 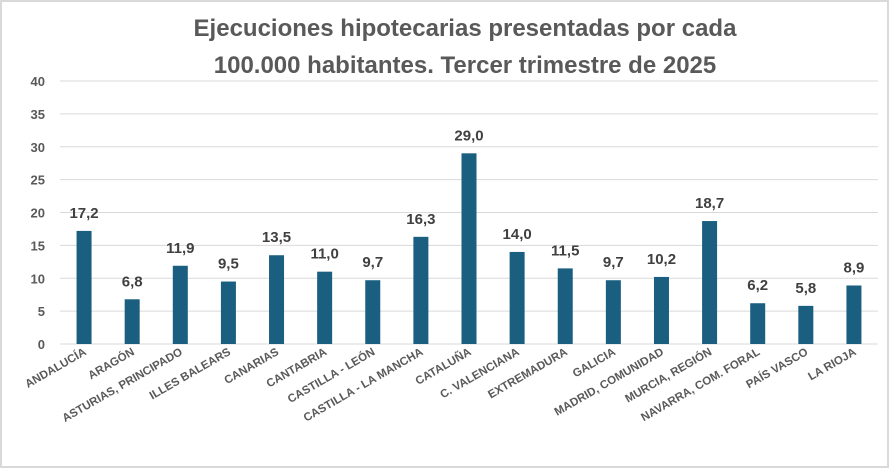 I want to click on data-label: 6,2, so click(x=757, y=285).